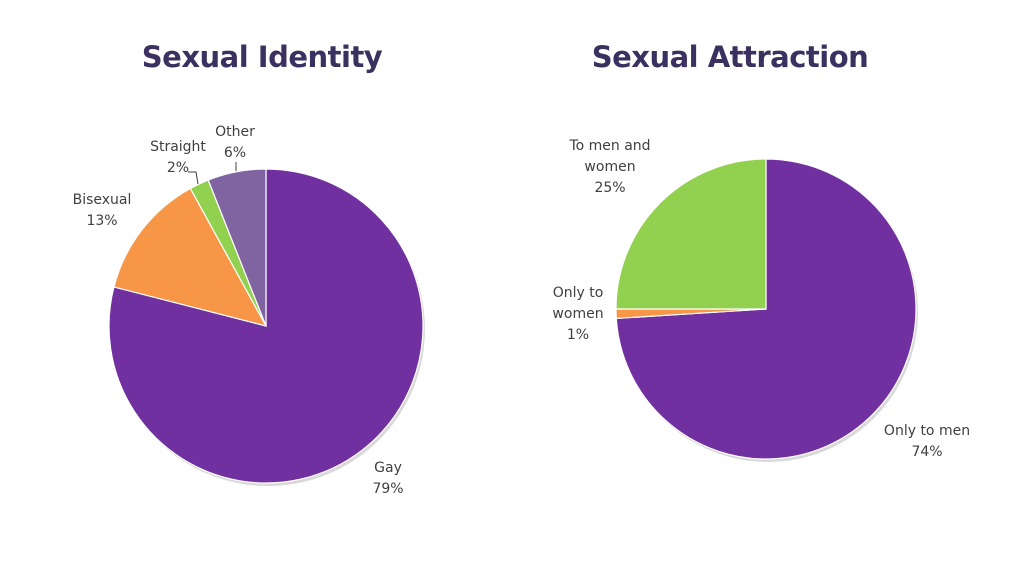  Describe the element at coordinates (235, 132) in the screenshot. I see `data-label-other-text: Other` at that location.